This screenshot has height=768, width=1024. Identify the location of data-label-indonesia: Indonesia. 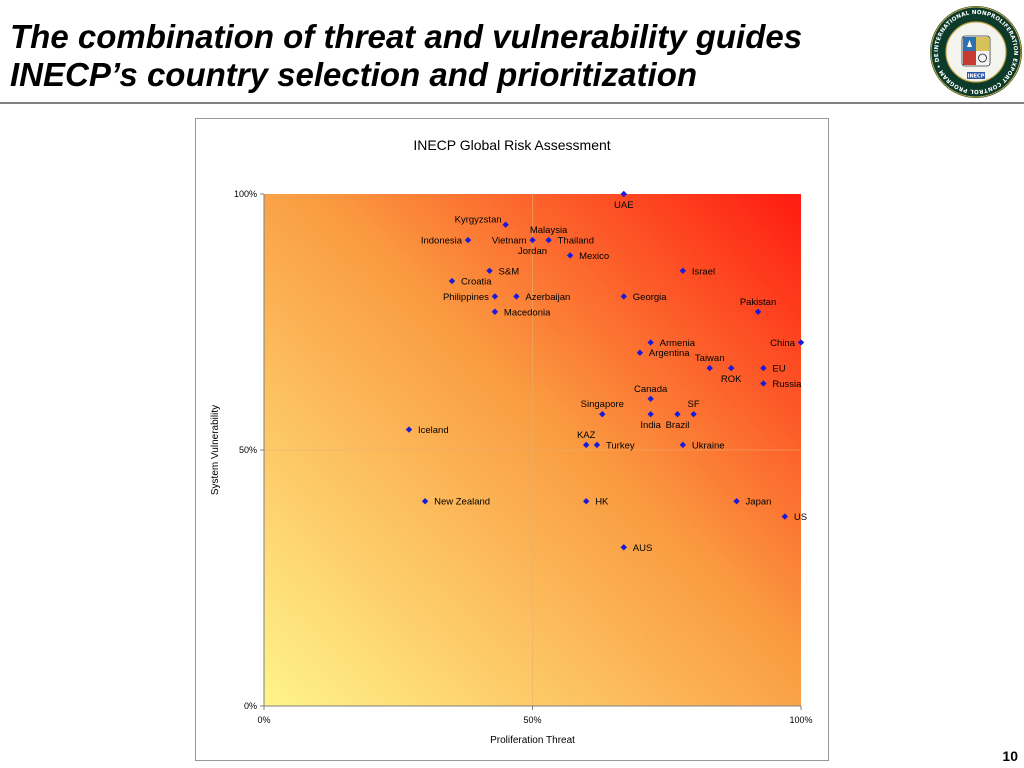
(442, 241).